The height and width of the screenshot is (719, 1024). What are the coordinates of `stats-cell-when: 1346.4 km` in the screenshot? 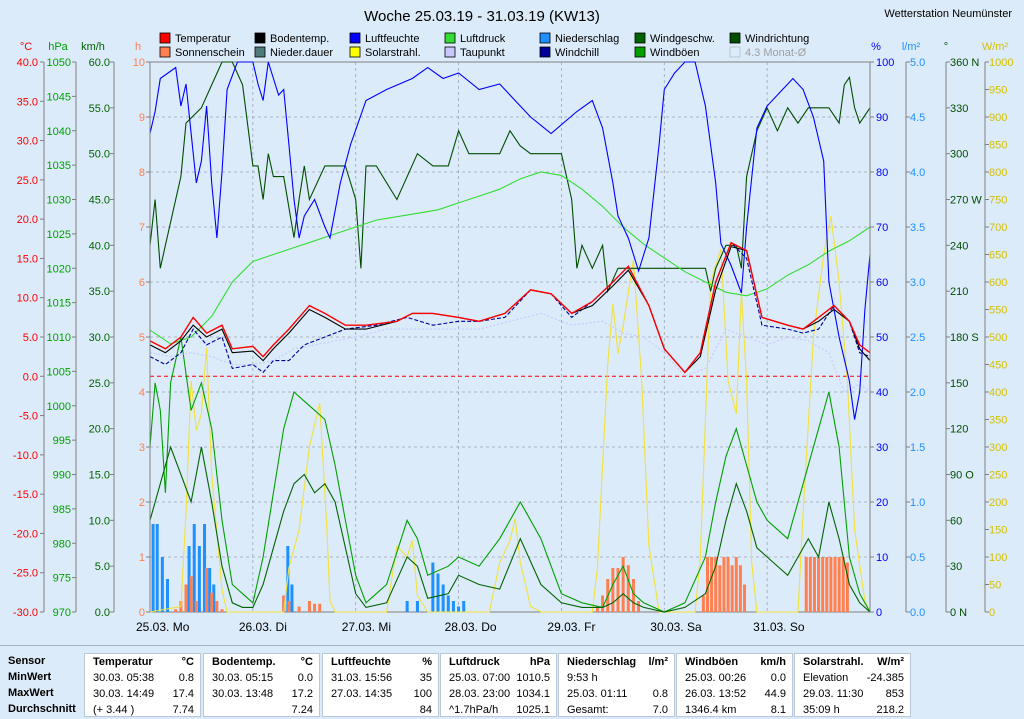 It's located at (711, 710).